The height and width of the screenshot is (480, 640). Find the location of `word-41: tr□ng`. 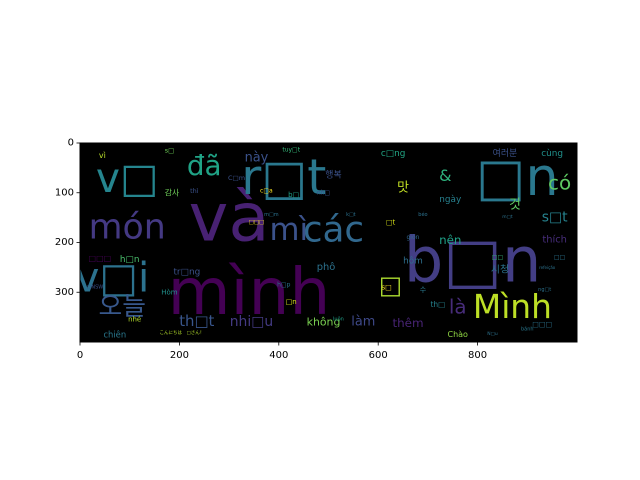

word-41: tr□ng is located at coordinates (186, 272).